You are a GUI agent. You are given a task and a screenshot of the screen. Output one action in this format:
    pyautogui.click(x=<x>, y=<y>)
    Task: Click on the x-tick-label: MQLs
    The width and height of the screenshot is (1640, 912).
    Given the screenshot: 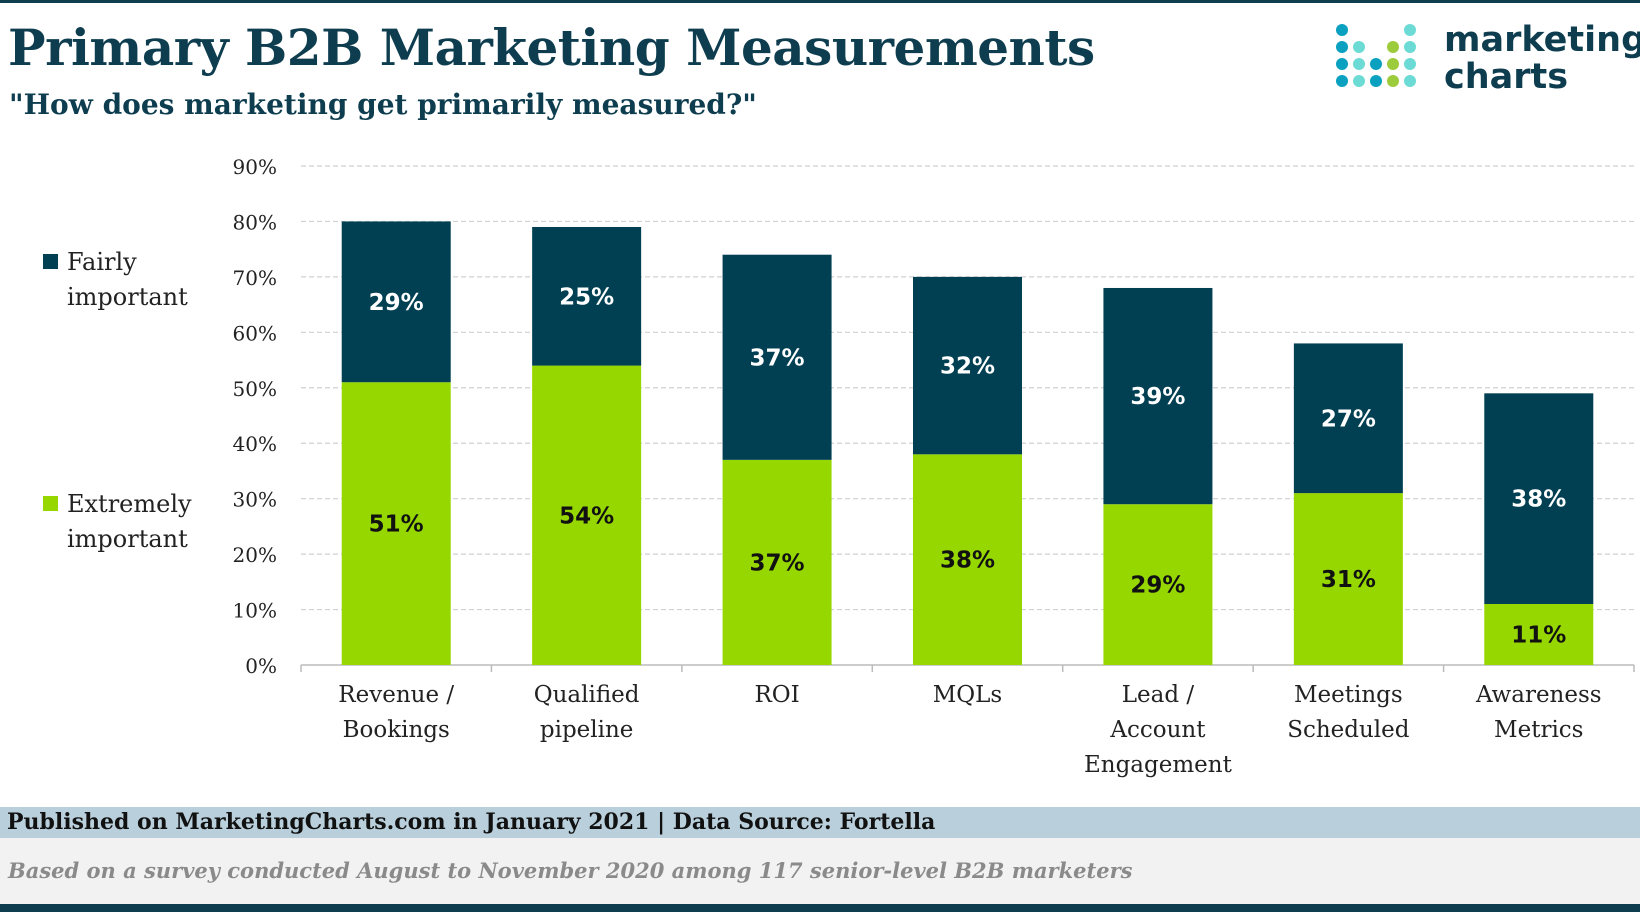 What is the action you would take?
    pyautogui.click(x=967, y=695)
    